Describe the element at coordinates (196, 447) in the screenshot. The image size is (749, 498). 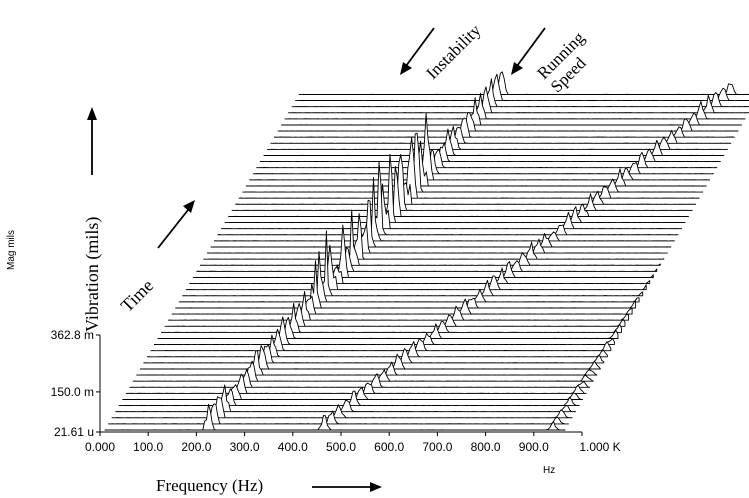
I see `x-tick-label: 200.0` at that location.